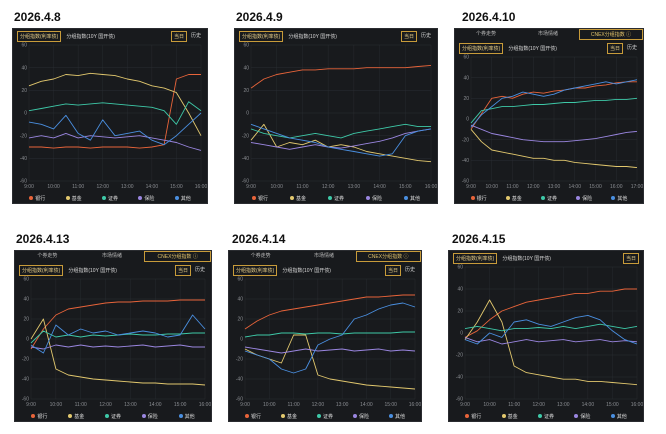 The width and height of the screenshot is (666, 434). Describe the element at coordinates (616, 187) in the screenshot. I see `x-tick-label: 16:00` at that location.